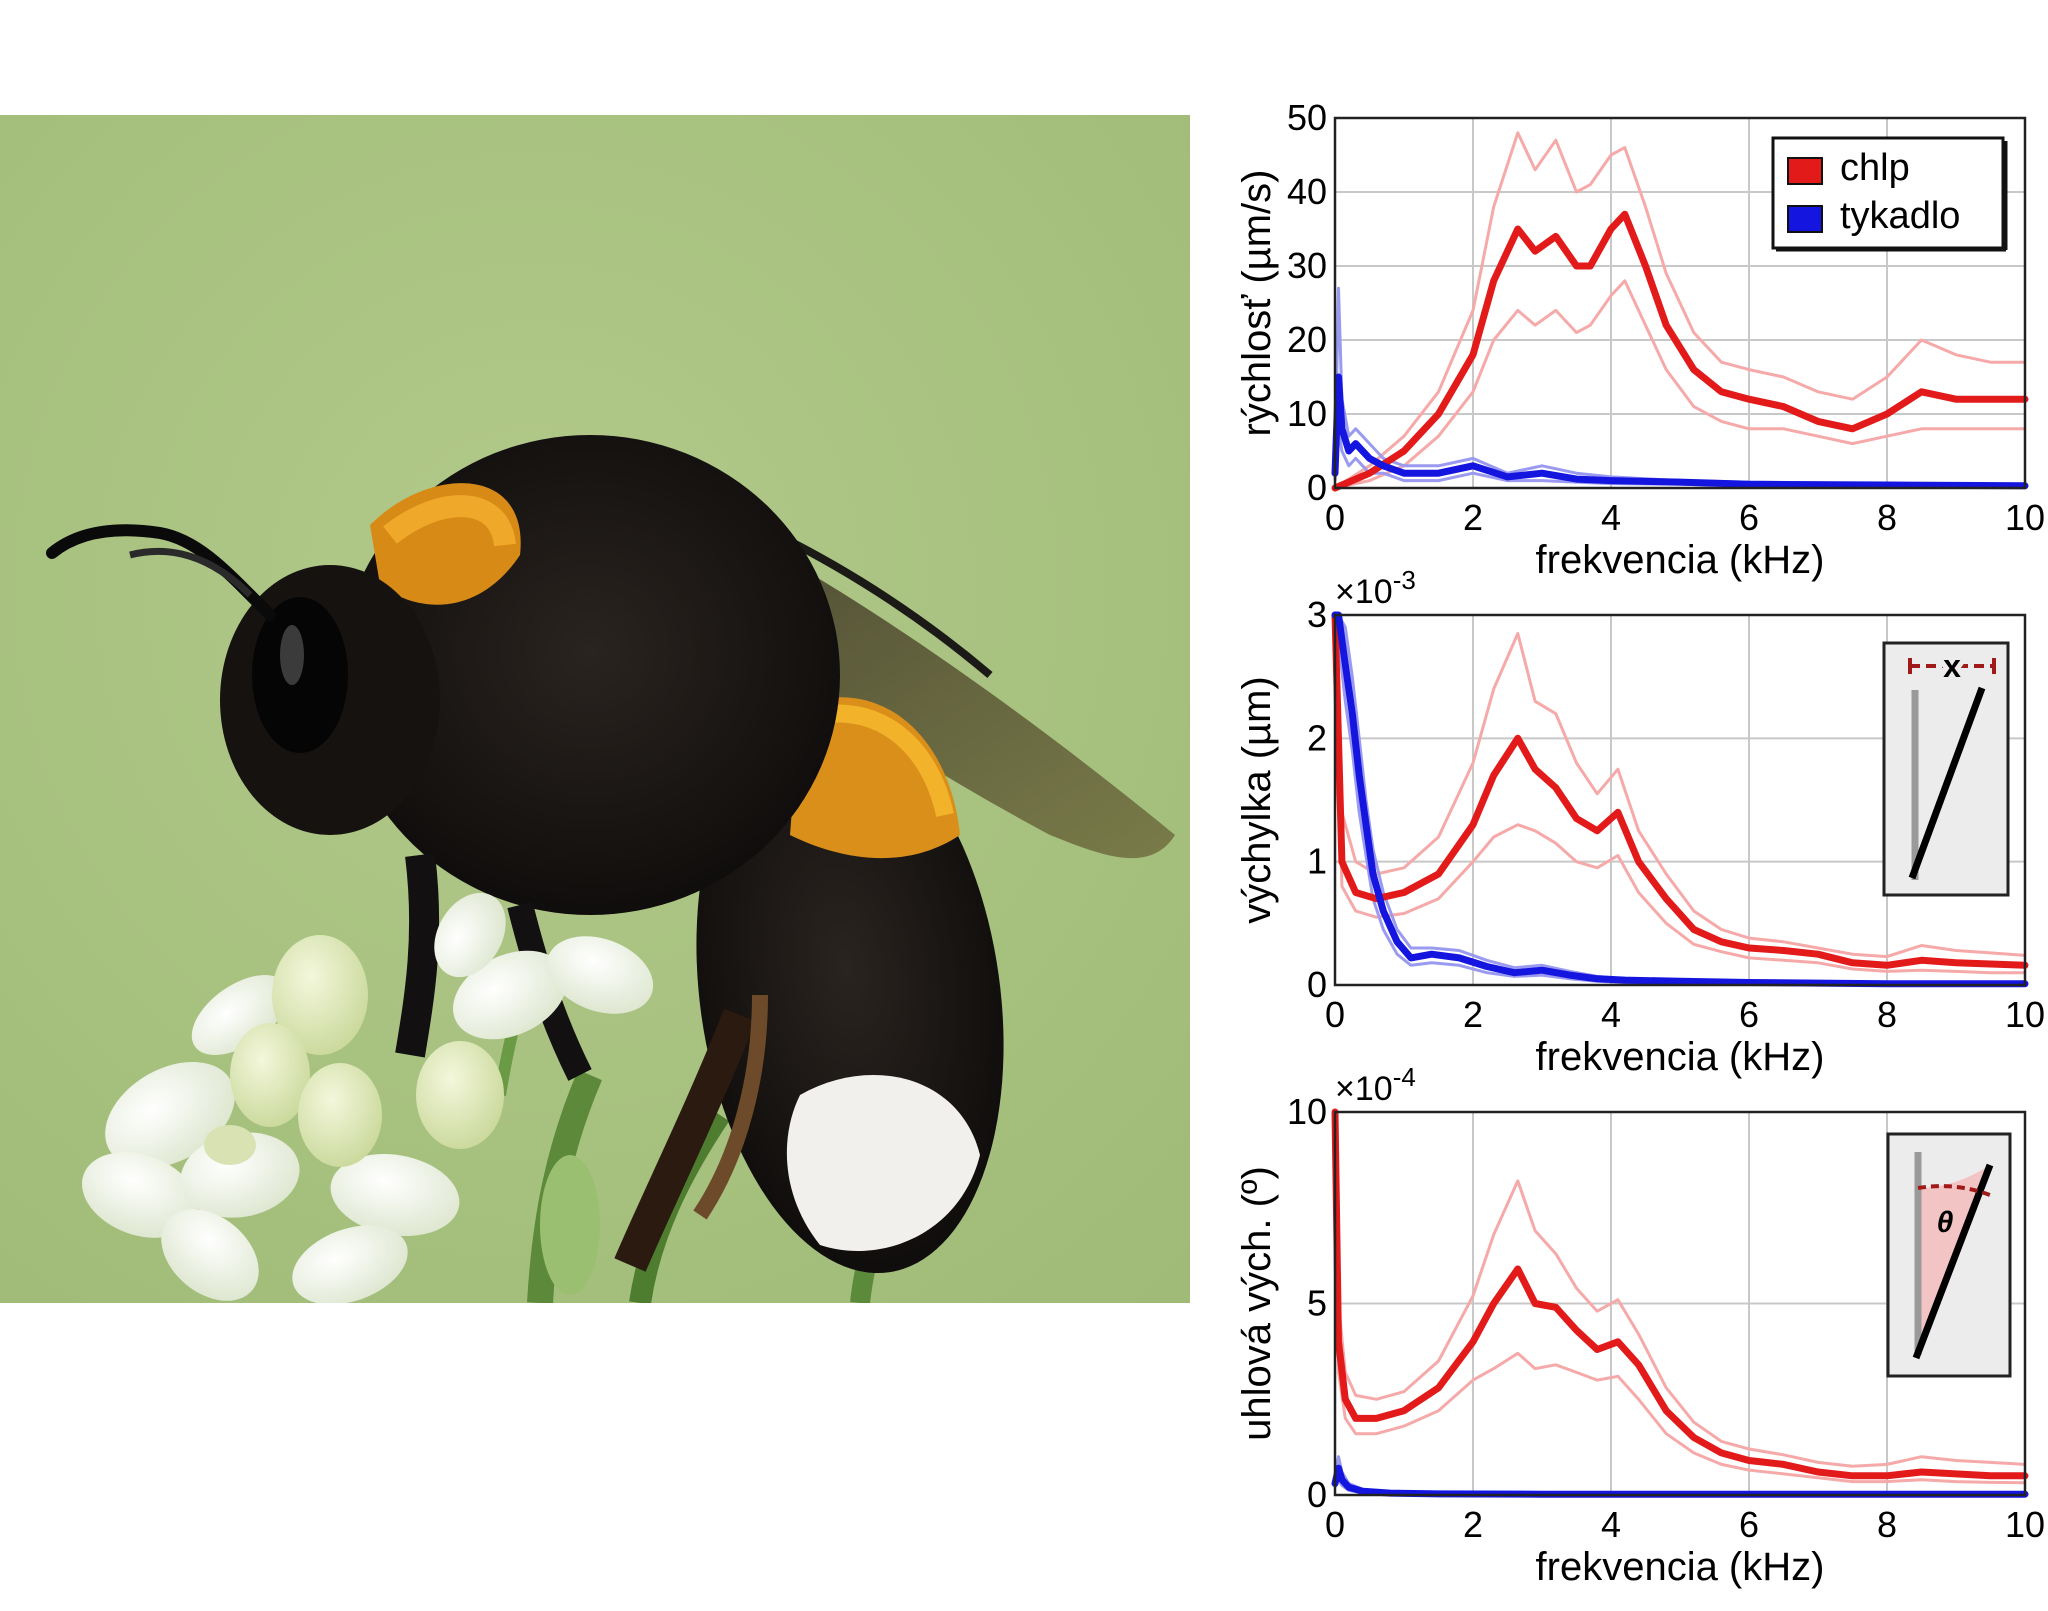 The image size is (2048, 1611). What do you see at coordinates (1317, 861) in the screenshot?
I see `y-tick-label: 1` at bounding box center [1317, 861].